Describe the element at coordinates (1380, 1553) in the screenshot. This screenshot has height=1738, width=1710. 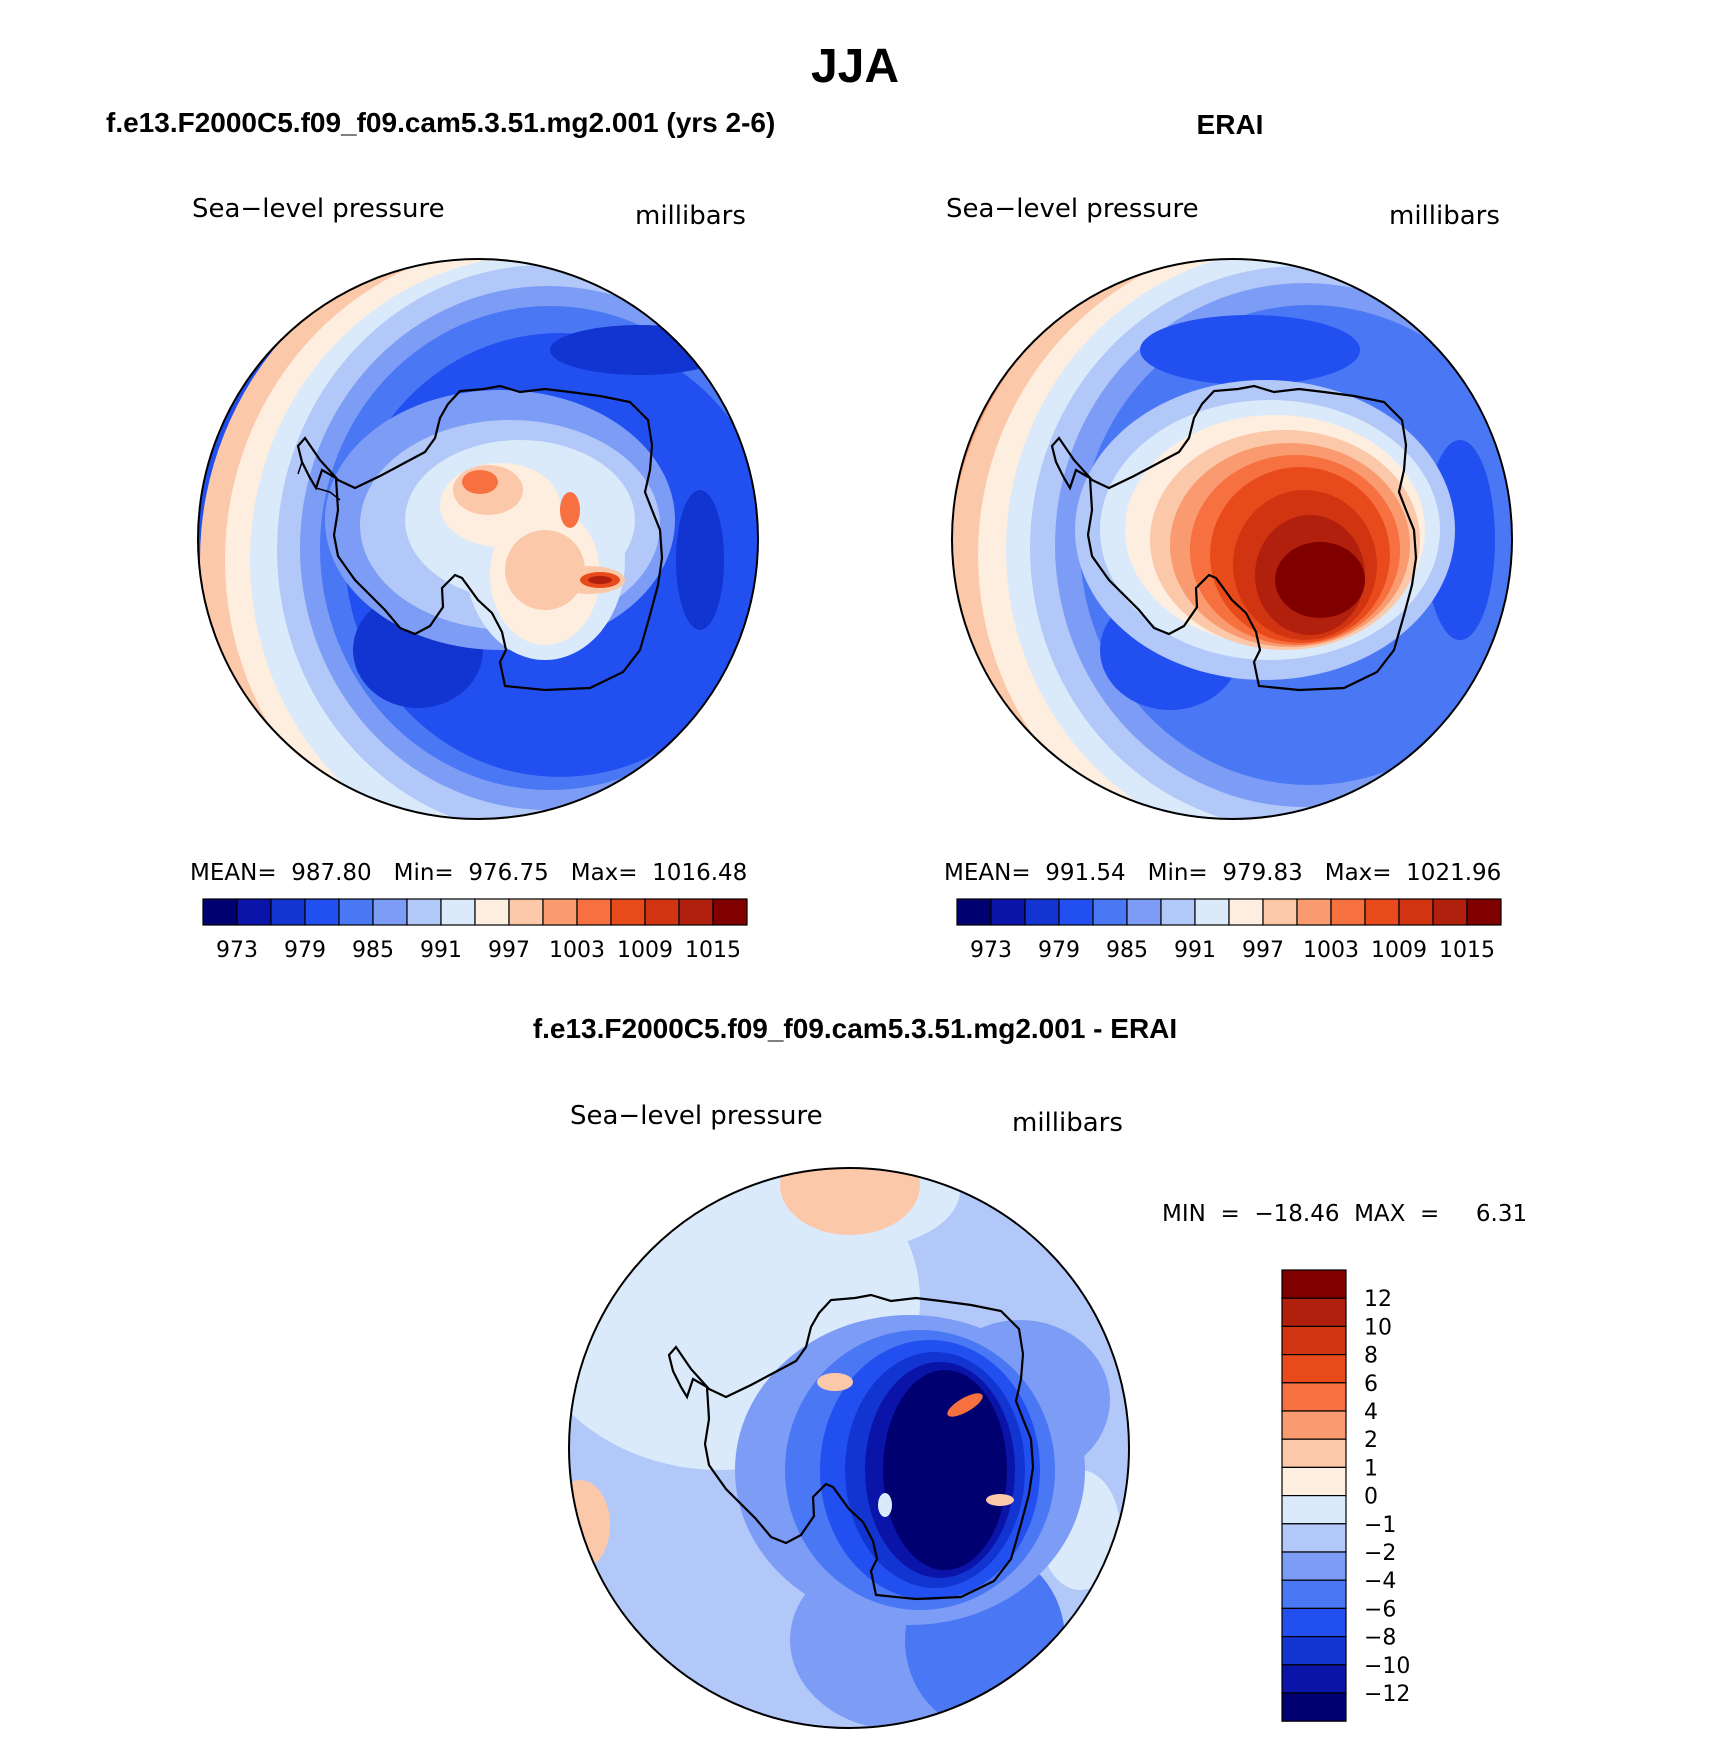
I see `colorbar-tick-label: −2` at that location.